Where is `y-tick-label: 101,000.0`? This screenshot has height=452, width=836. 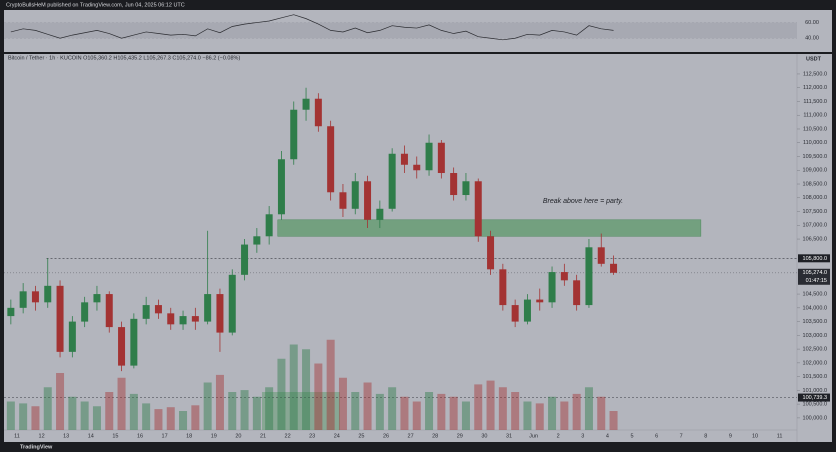
y-tick-label: 101,000.0 is located at coordinates (815, 391).